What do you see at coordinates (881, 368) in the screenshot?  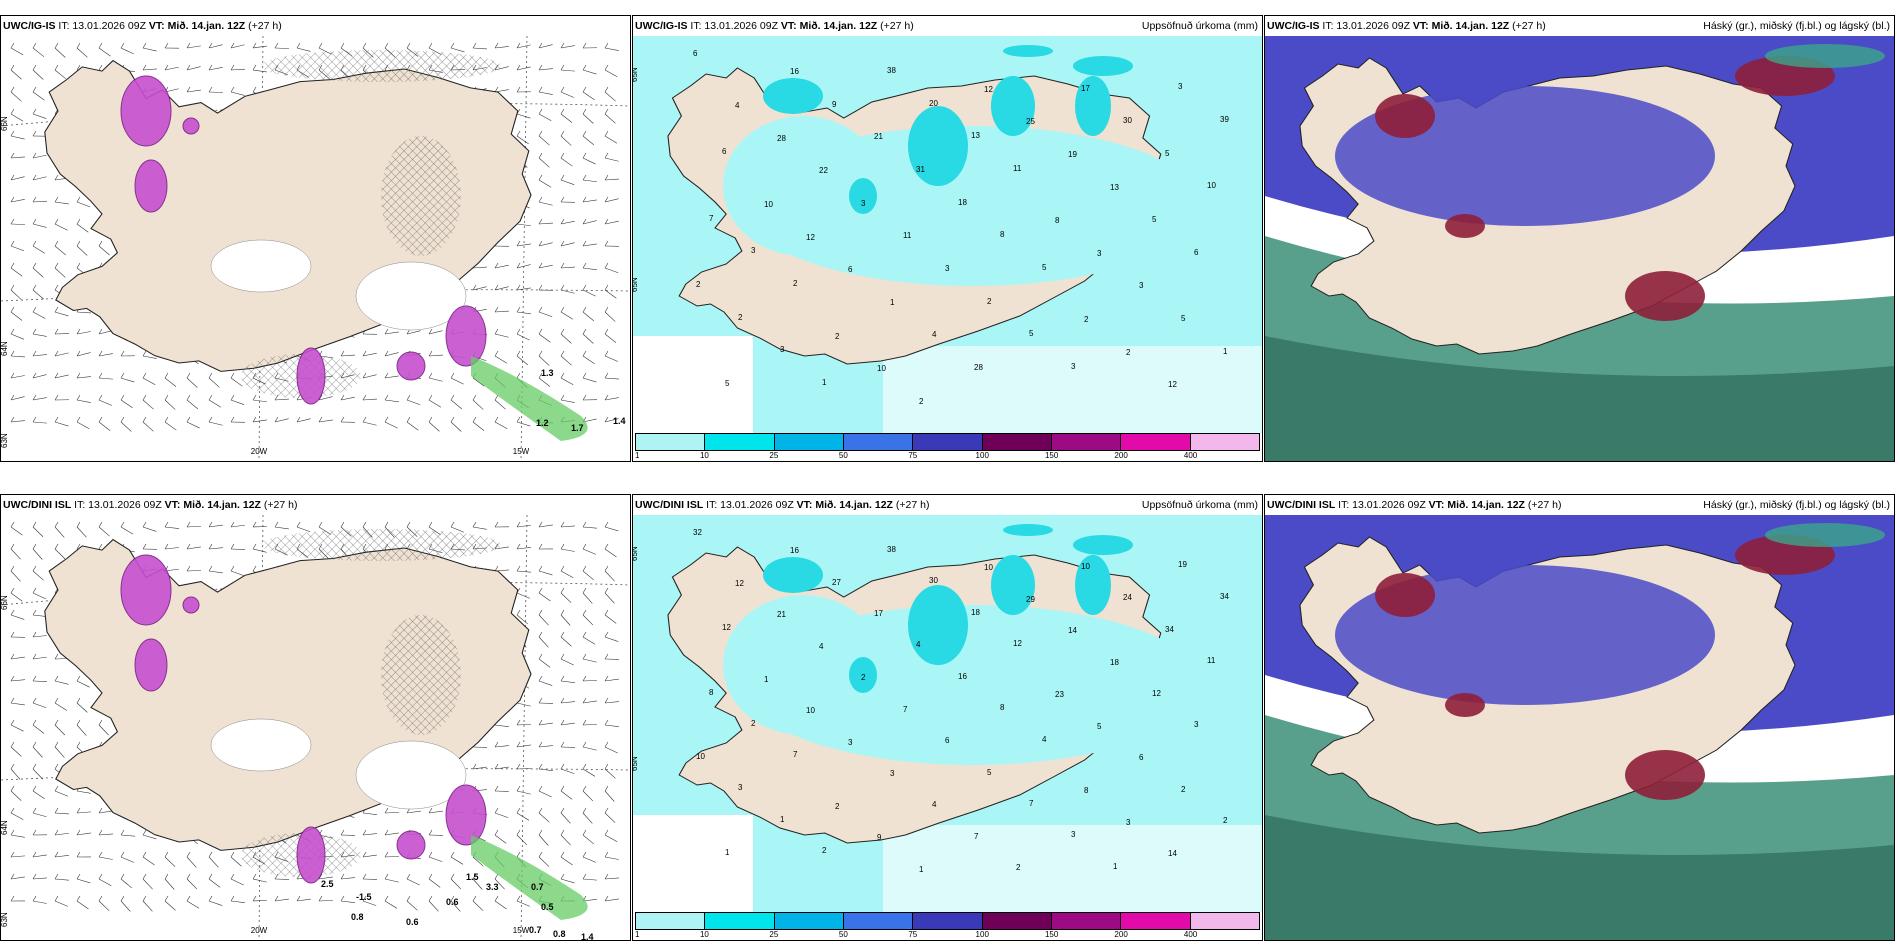 I see `precip-value: 10` at bounding box center [881, 368].